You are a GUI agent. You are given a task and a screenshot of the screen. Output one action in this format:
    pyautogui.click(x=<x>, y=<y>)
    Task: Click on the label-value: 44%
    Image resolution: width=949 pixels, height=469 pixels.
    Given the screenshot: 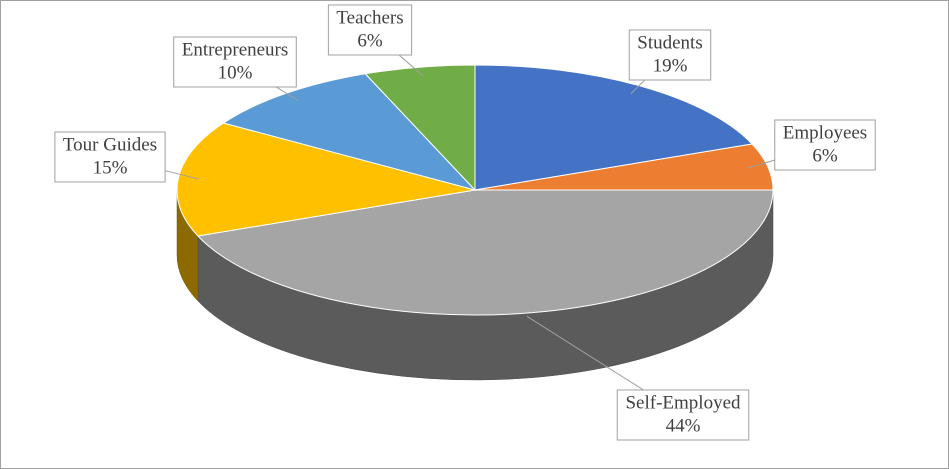 What is the action you would take?
    pyautogui.click(x=683, y=425)
    